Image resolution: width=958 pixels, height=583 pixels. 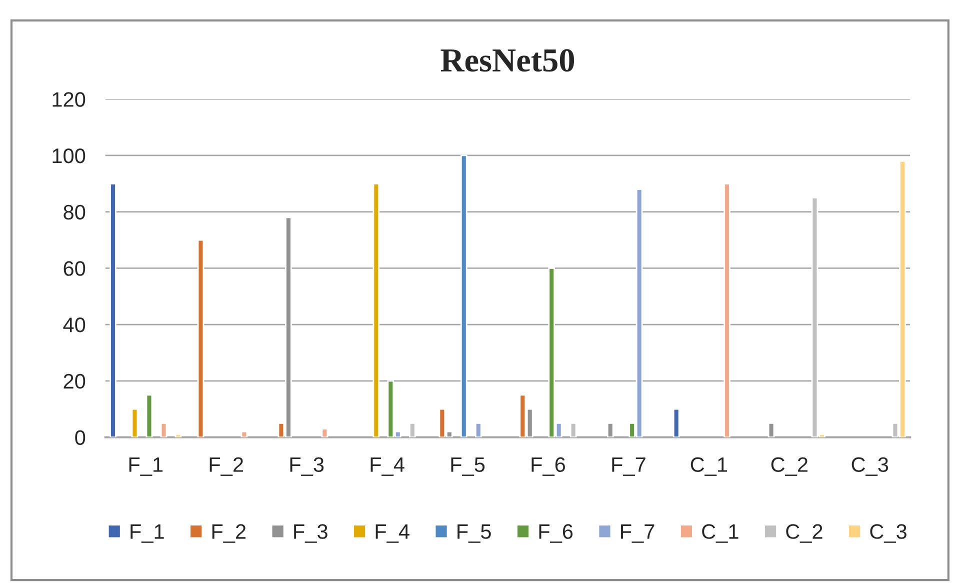 What do you see at coordinates (888, 533) in the screenshot?
I see `legend-label: C_3` at bounding box center [888, 533].